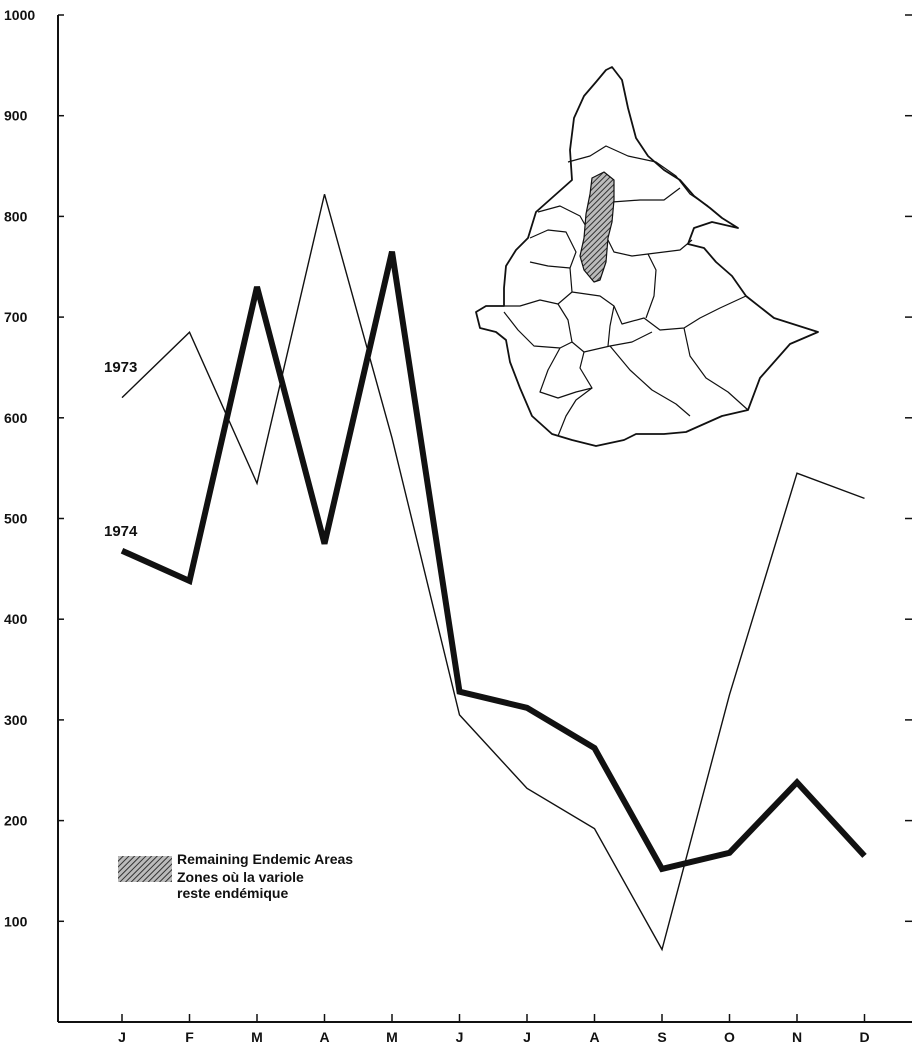 This screenshot has width=917, height=1047. I want to click on y-tick-label: 400, so click(16, 619).